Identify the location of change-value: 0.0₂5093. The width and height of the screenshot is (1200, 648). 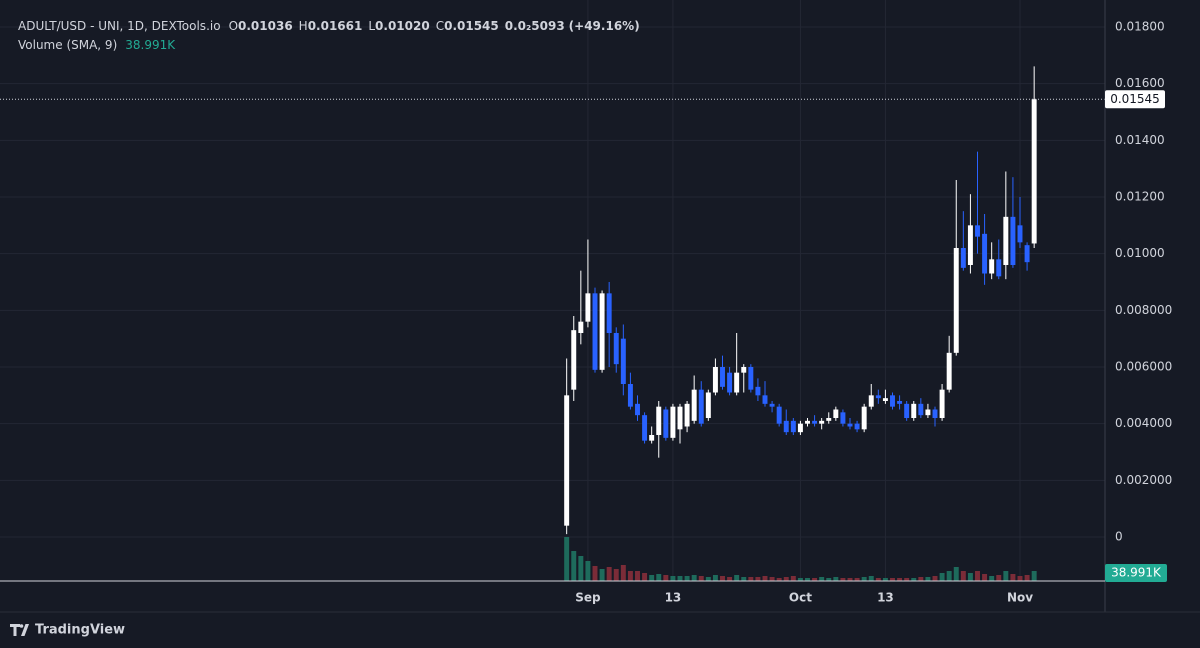
(535, 26).